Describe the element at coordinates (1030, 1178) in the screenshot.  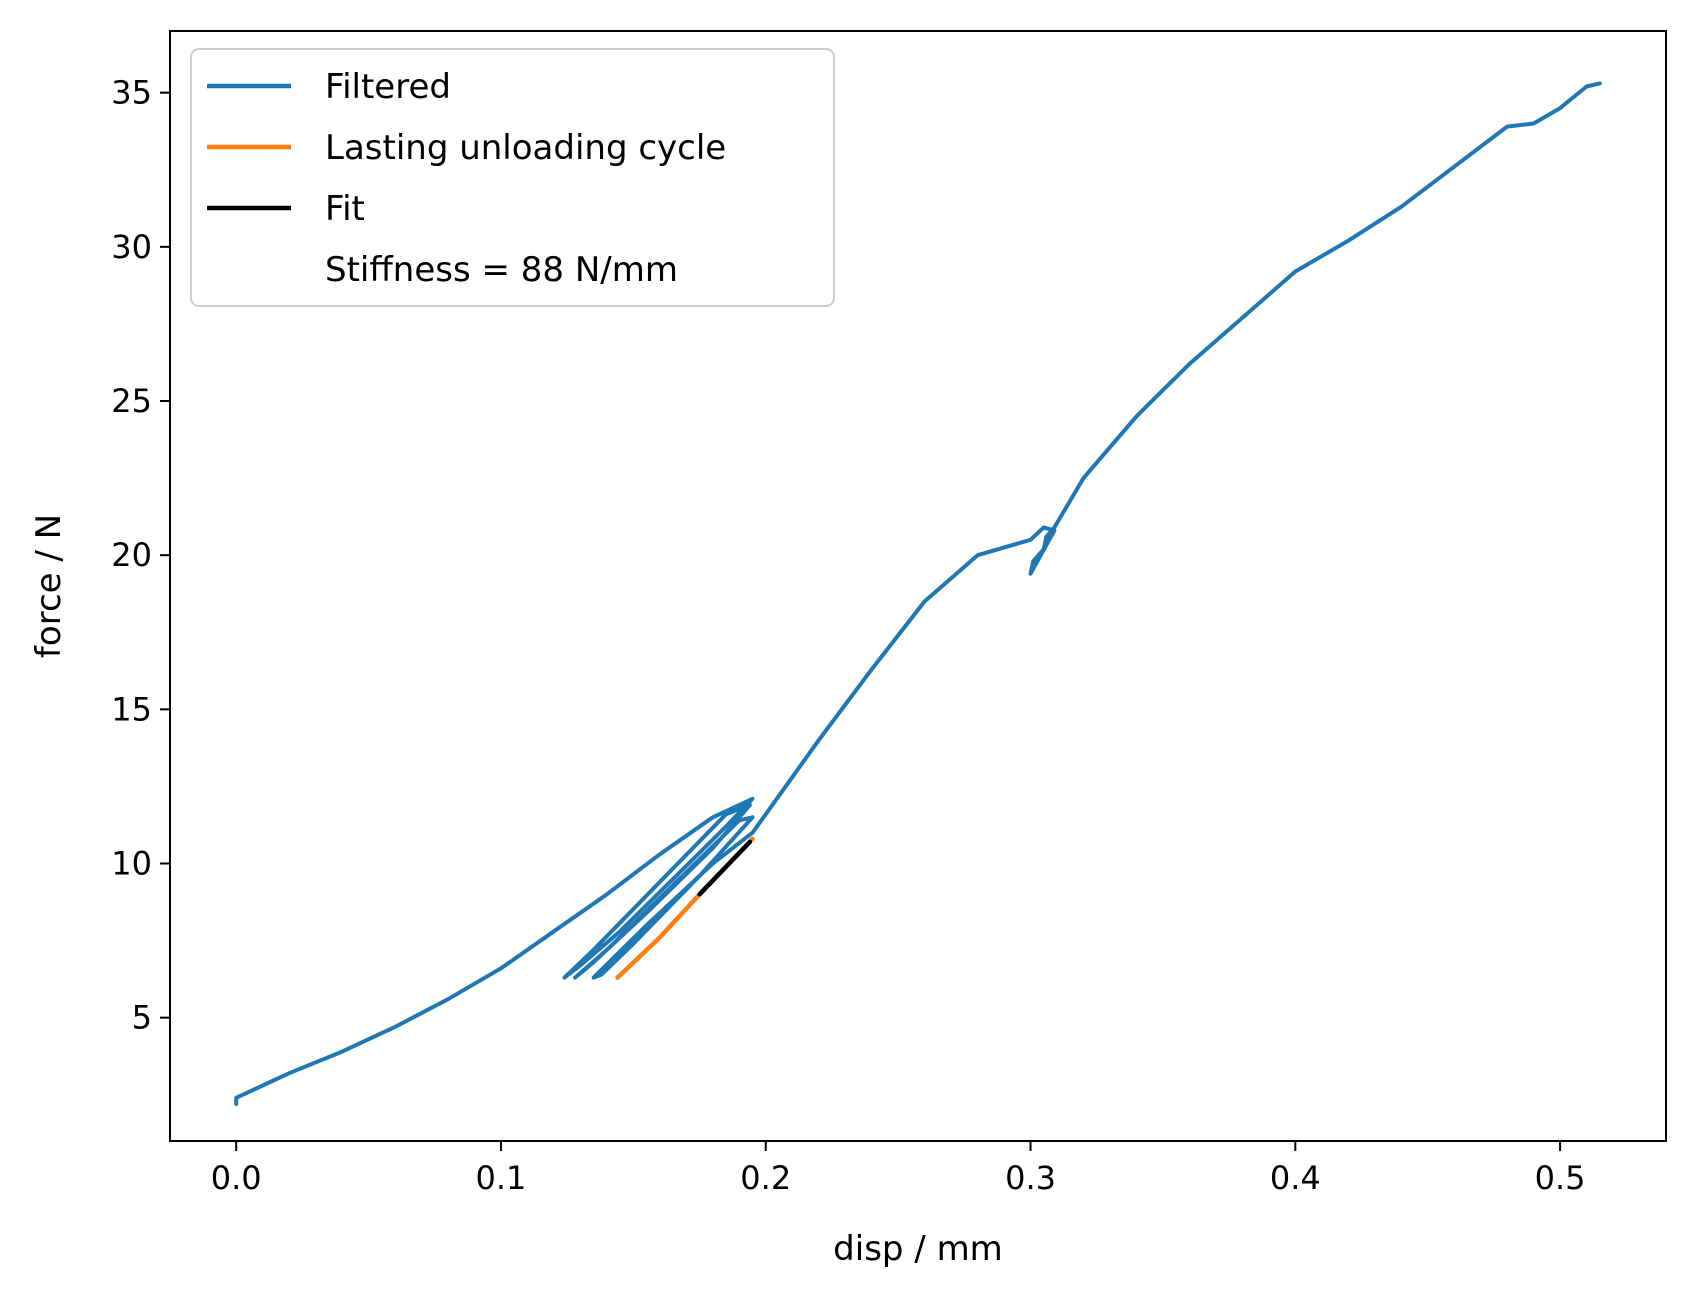
I see `x-tick-label: 0.3` at that location.